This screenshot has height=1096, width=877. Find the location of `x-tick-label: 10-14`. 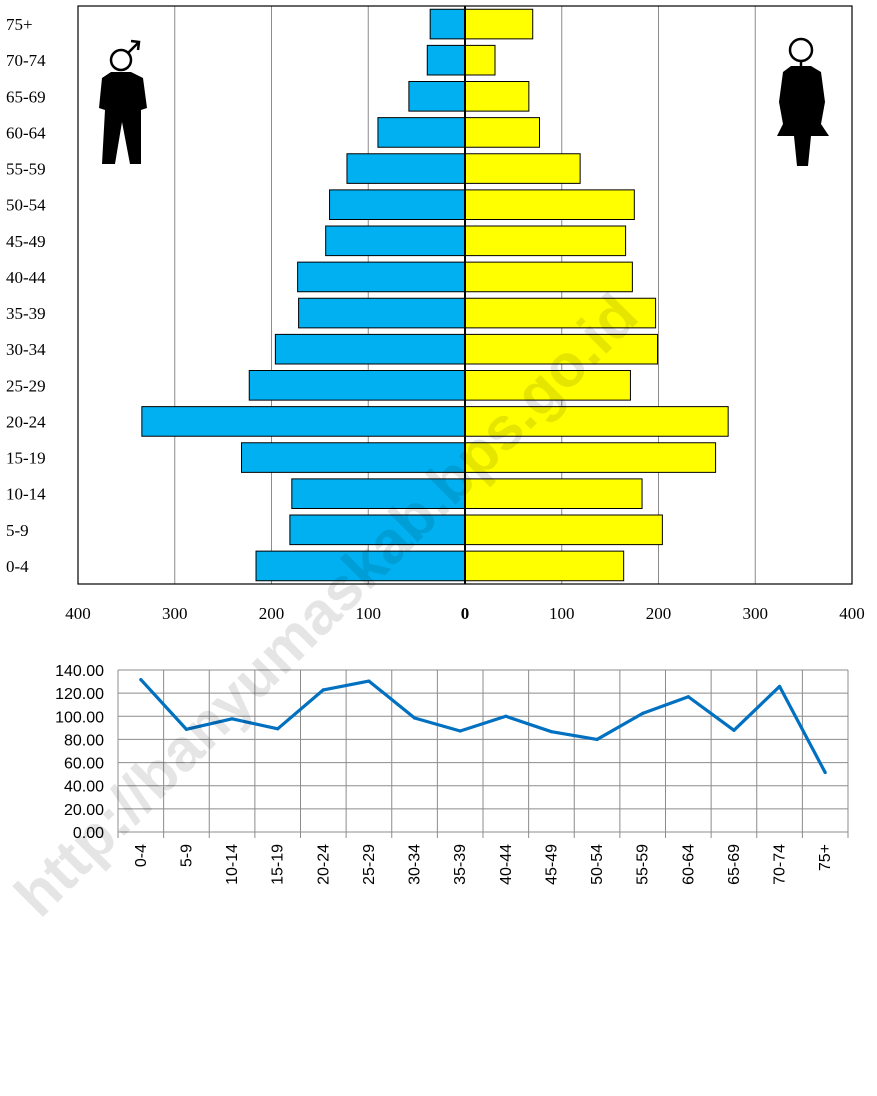

x-tick-label: 10-14 is located at coordinates (232, 864).